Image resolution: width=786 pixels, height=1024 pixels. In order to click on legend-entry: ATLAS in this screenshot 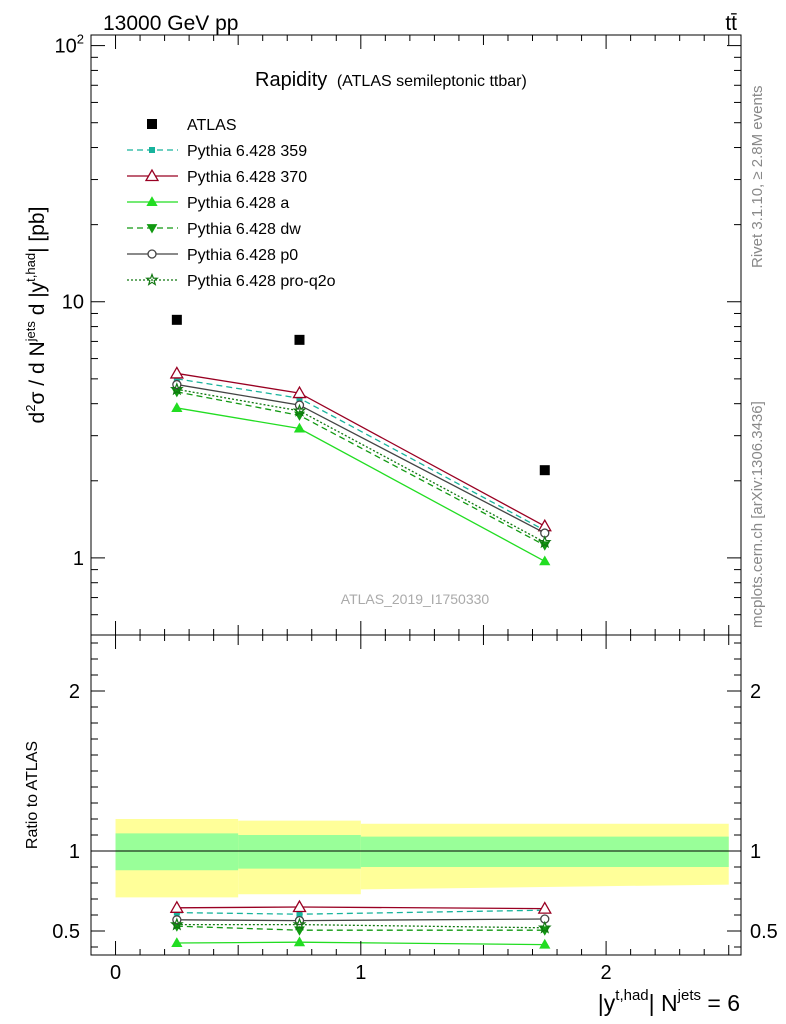, I will do `click(192, 125)`.